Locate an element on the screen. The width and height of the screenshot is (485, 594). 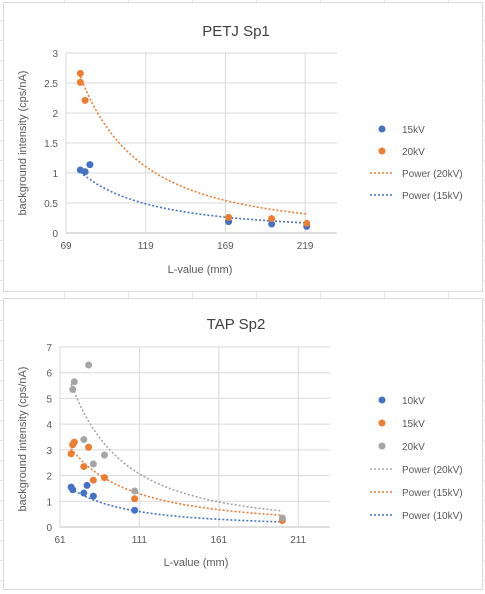
y-tick-labels: 0 0.5 1 1.5 2 2.5 3 is located at coordinates (51, 144).